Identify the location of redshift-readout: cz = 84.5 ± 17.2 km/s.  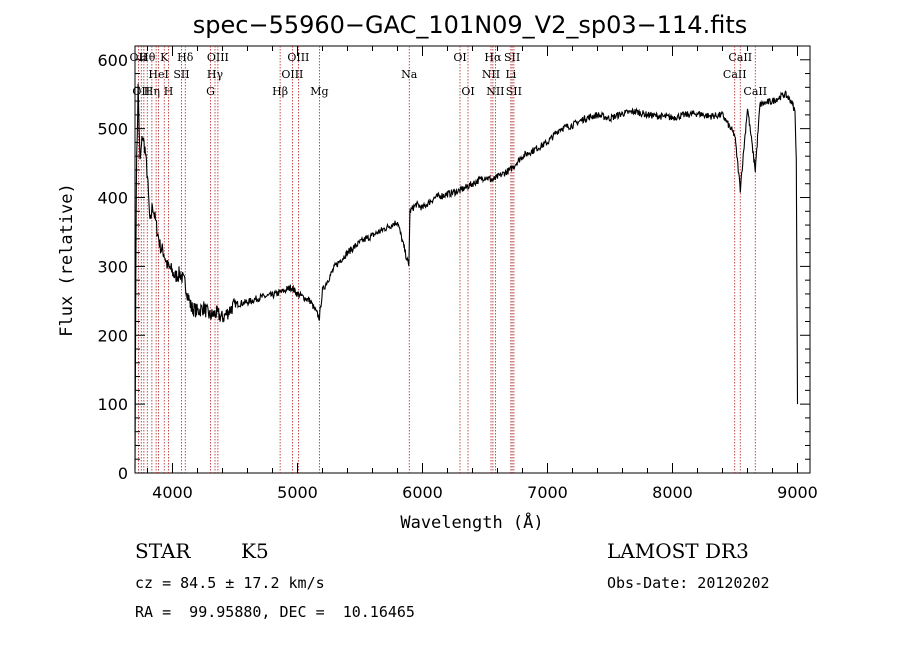
(230, 583).